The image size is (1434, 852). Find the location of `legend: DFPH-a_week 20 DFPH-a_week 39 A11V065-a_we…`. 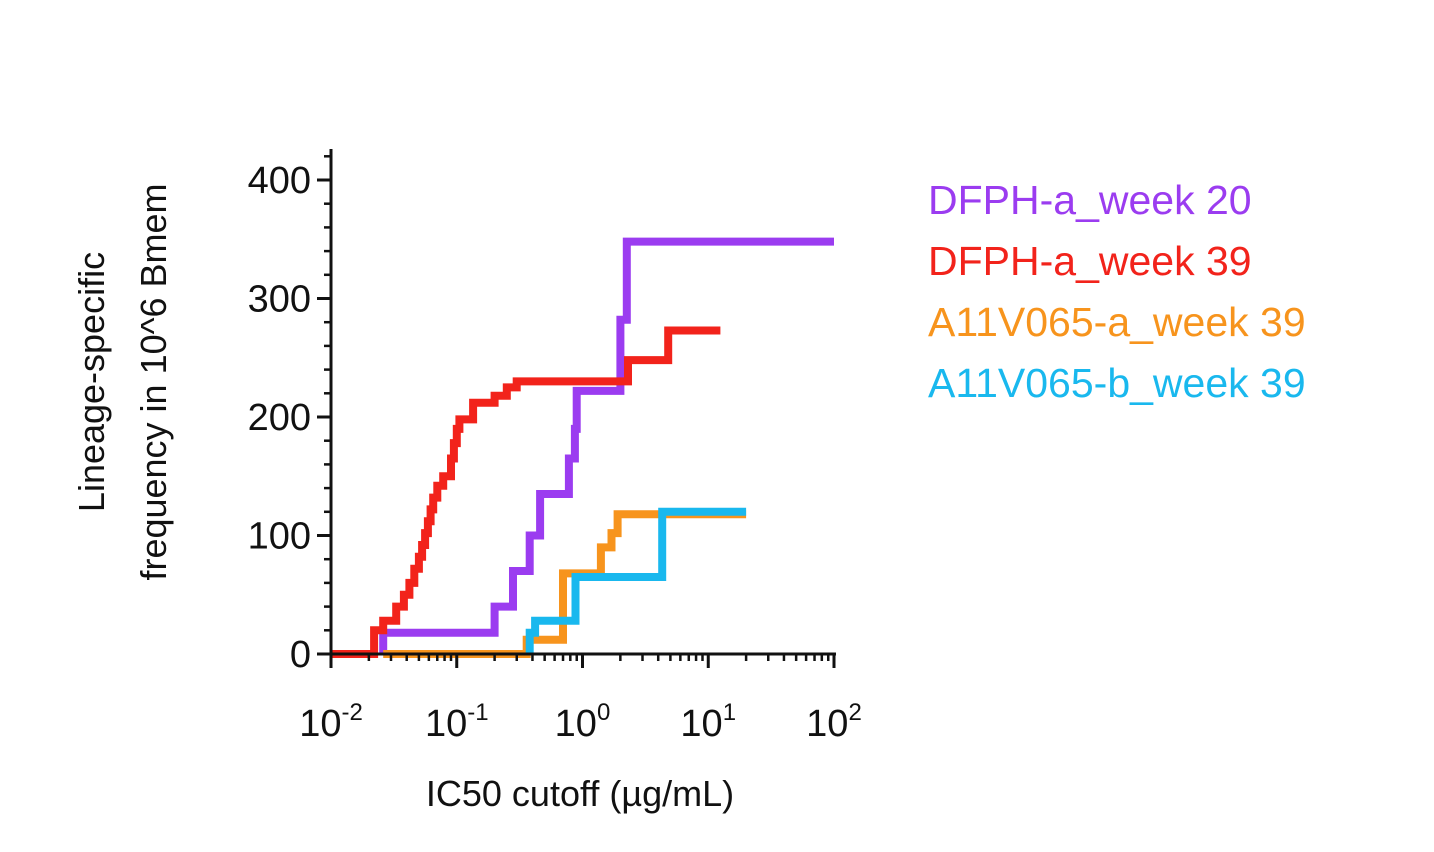

legend: DFPH-a_week 20 DFPH-a_week 39 A11V065-a_we… is located at coordinates (1117, 291).